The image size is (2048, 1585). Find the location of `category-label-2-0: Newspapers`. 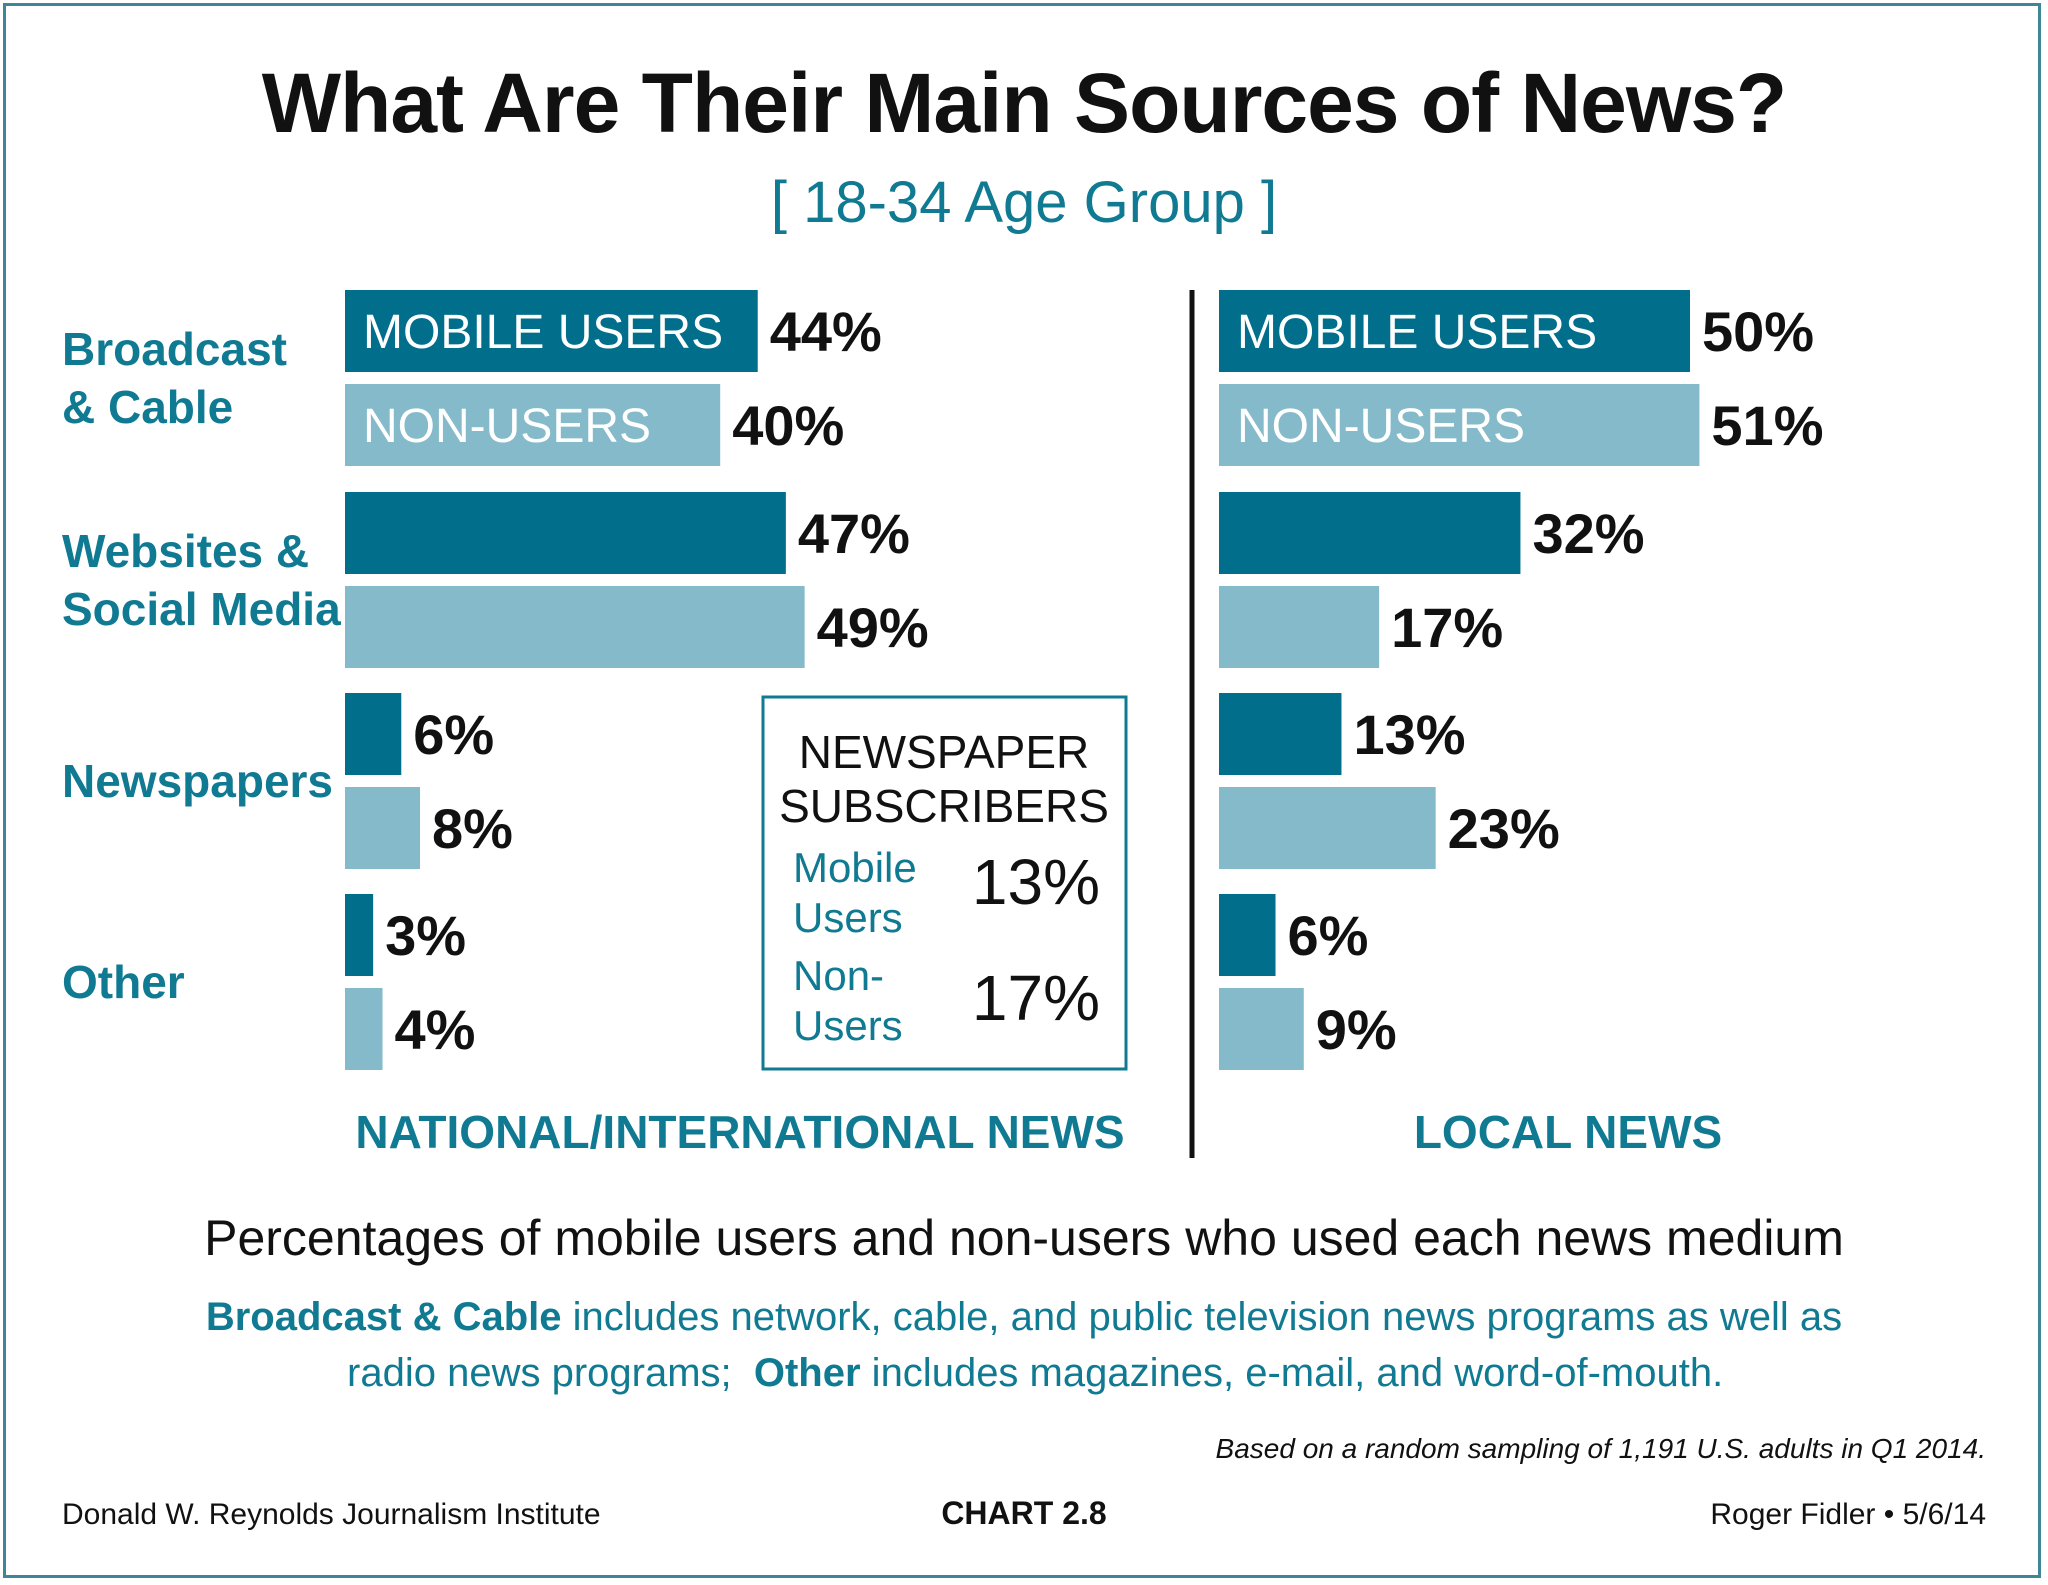

category-label-2-0: Newspapers is located at coordinates (197, 781).